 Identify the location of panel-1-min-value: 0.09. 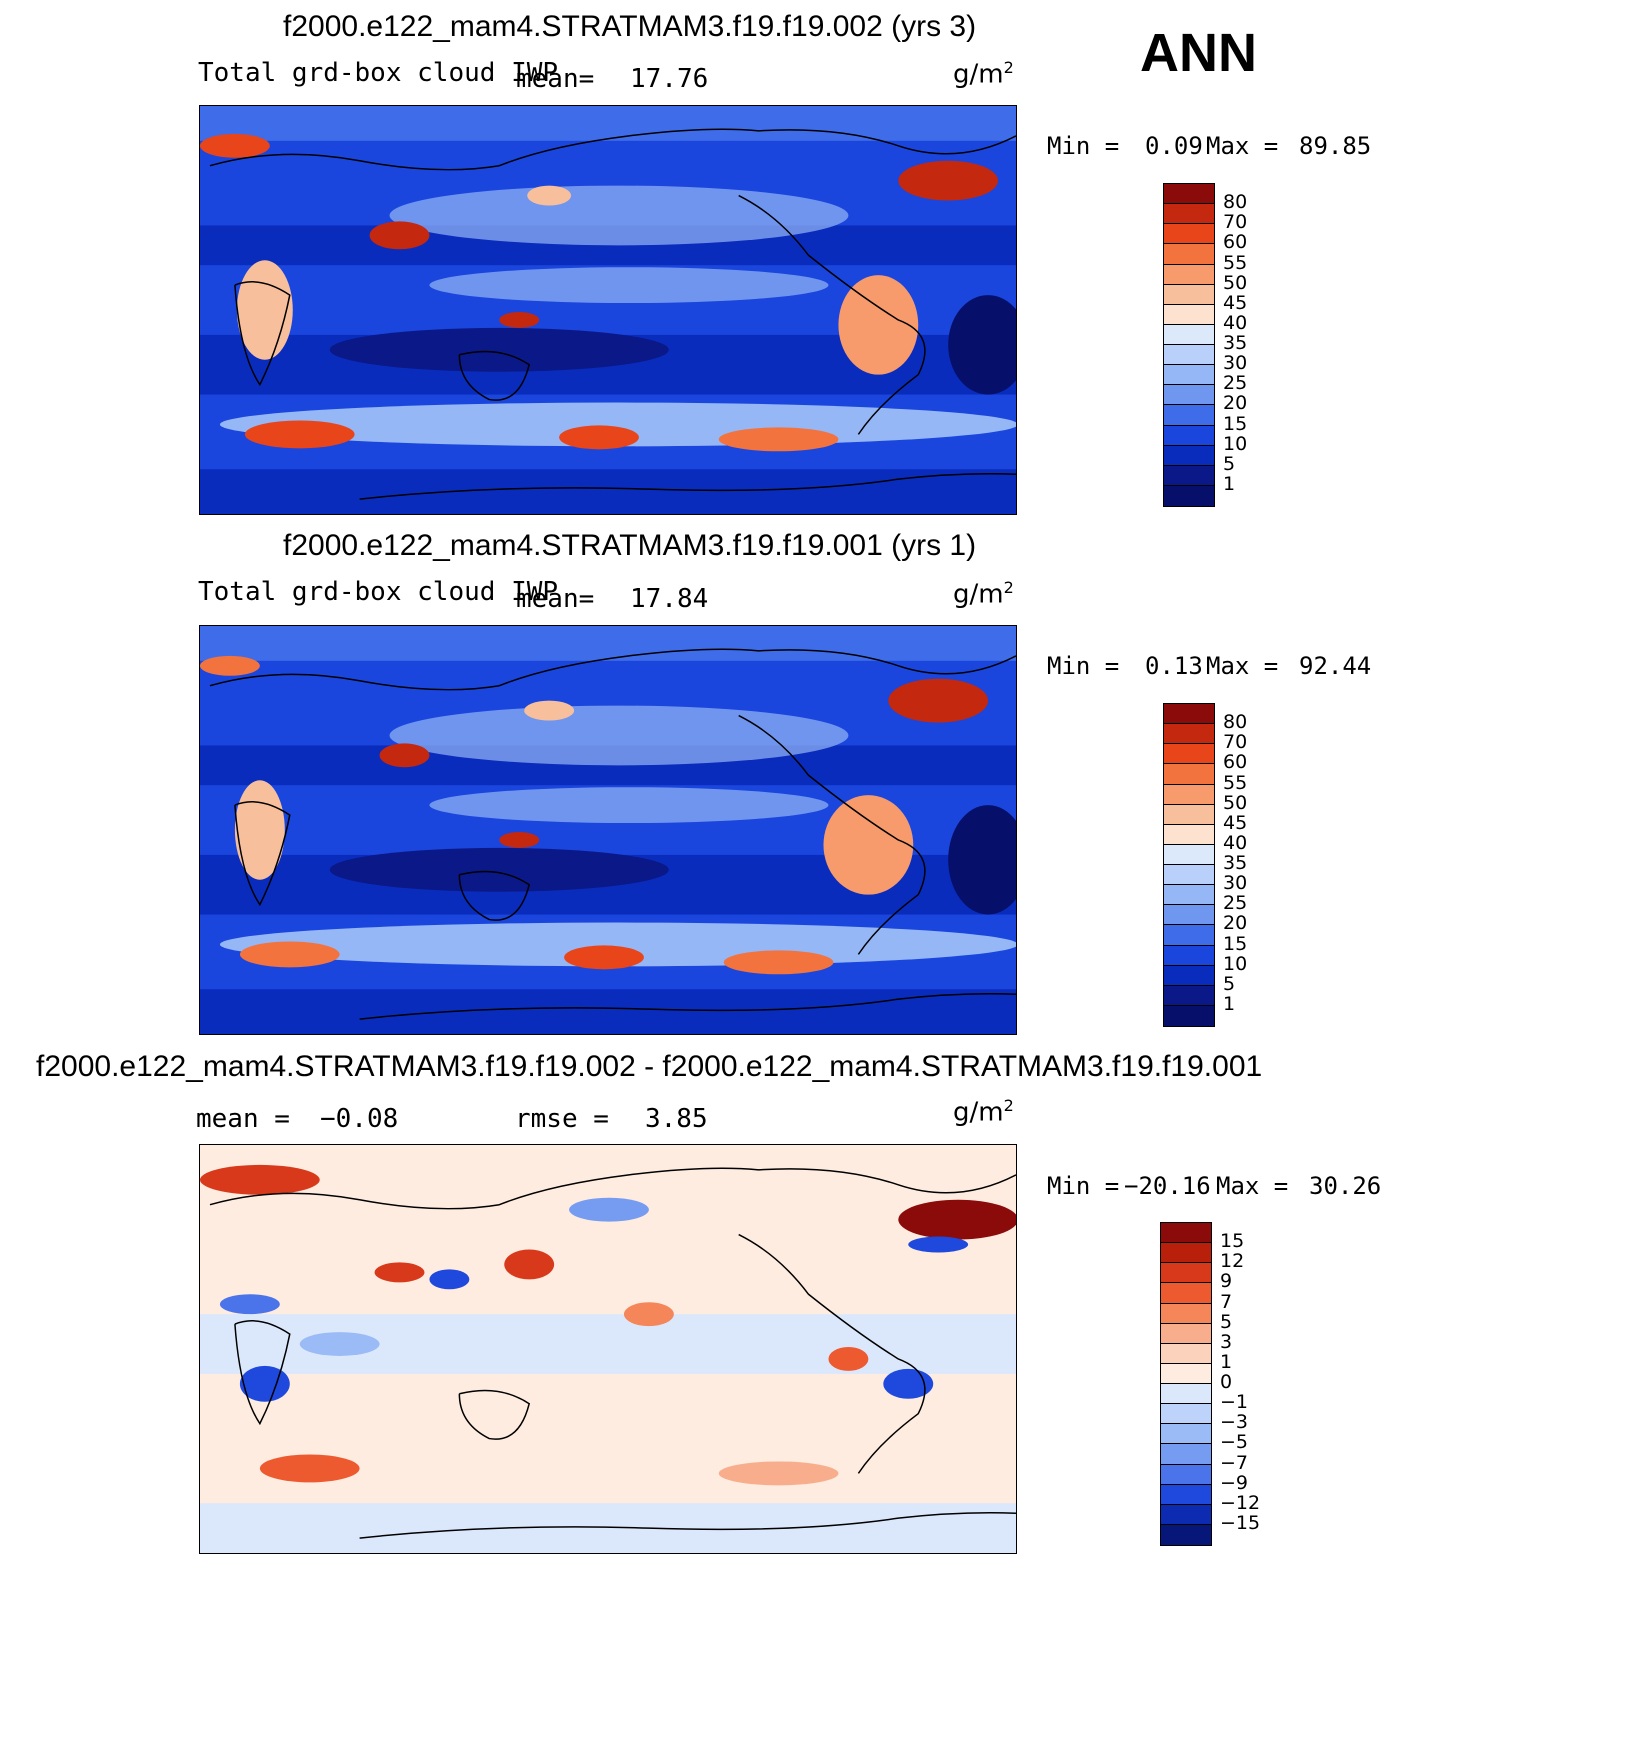
(1174, 146).